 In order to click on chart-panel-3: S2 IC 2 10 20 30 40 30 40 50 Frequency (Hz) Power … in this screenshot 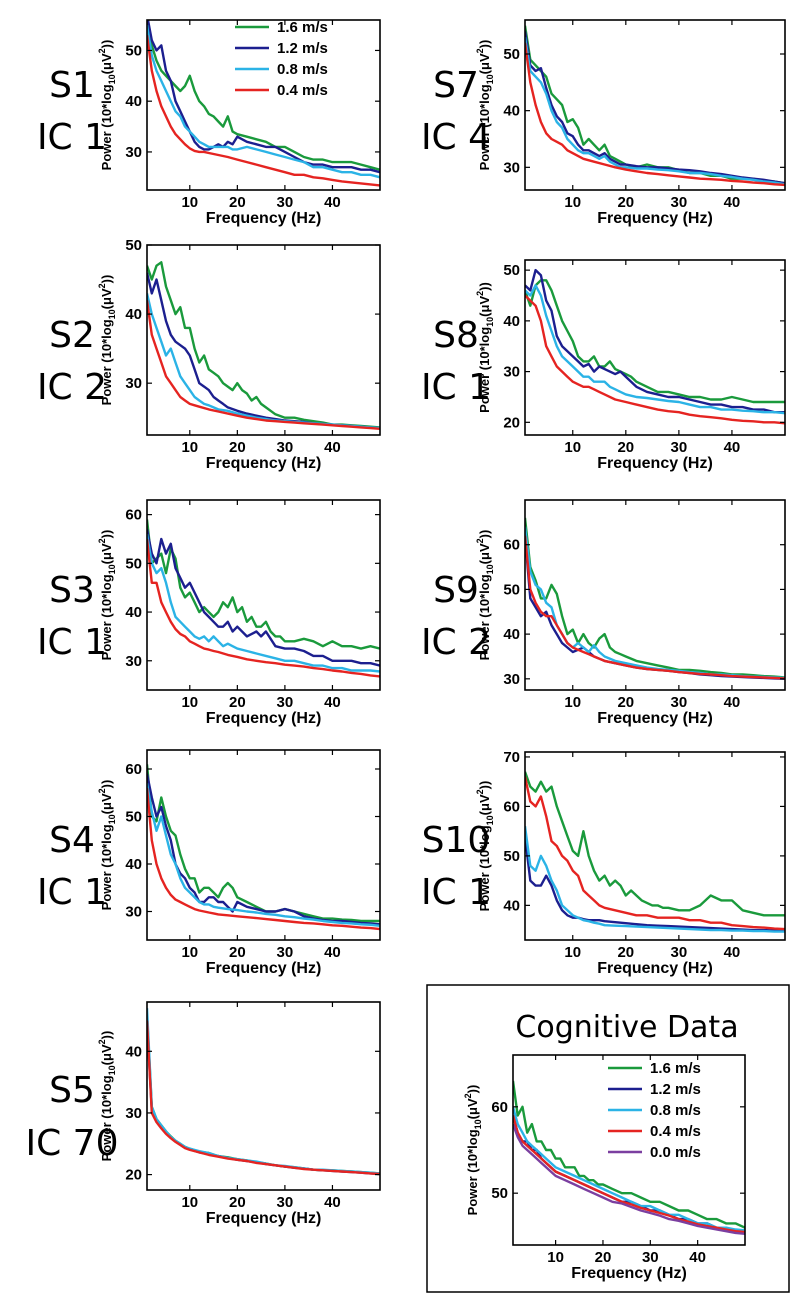, I will do `click(209, 354)`.